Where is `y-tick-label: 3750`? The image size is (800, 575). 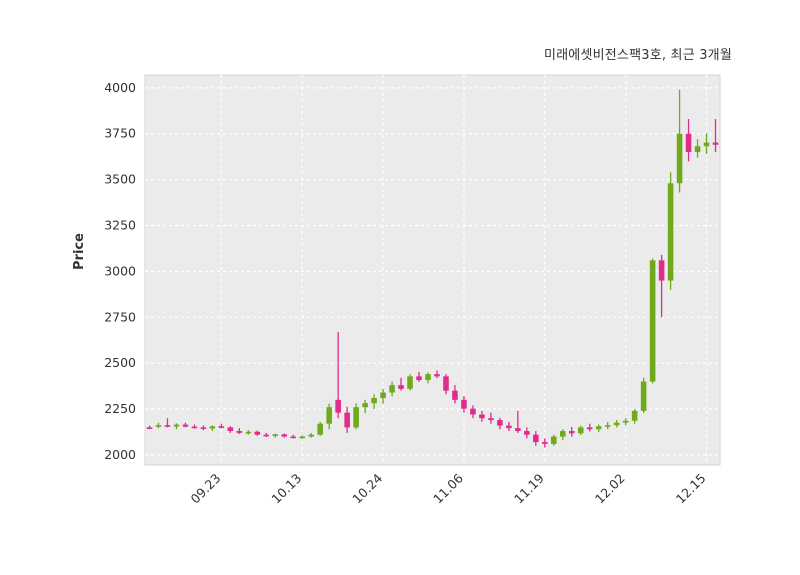
y-tick-label: 3750 is located at coordinates (120, 133).